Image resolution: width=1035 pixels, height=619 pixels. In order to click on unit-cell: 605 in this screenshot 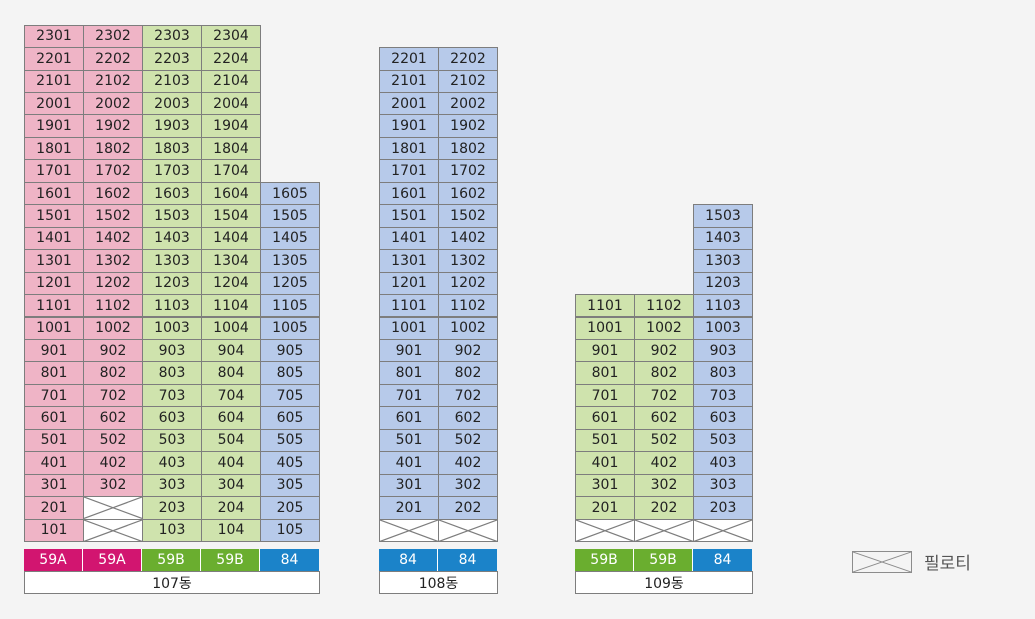, I will do `click(290, 418)`.